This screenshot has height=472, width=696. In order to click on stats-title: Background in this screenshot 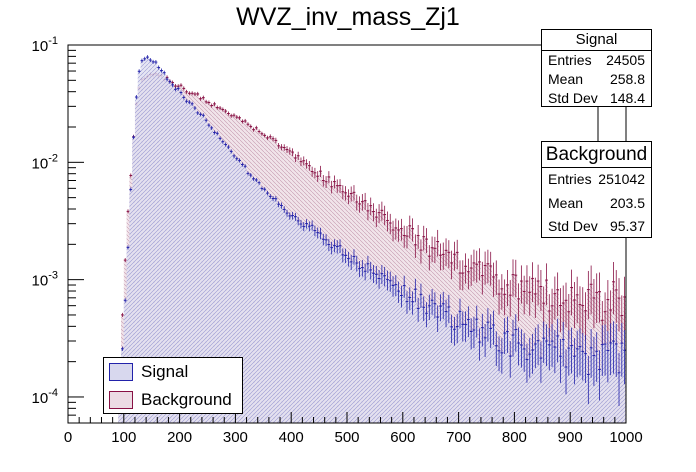, I will do `click(596, 155)`.